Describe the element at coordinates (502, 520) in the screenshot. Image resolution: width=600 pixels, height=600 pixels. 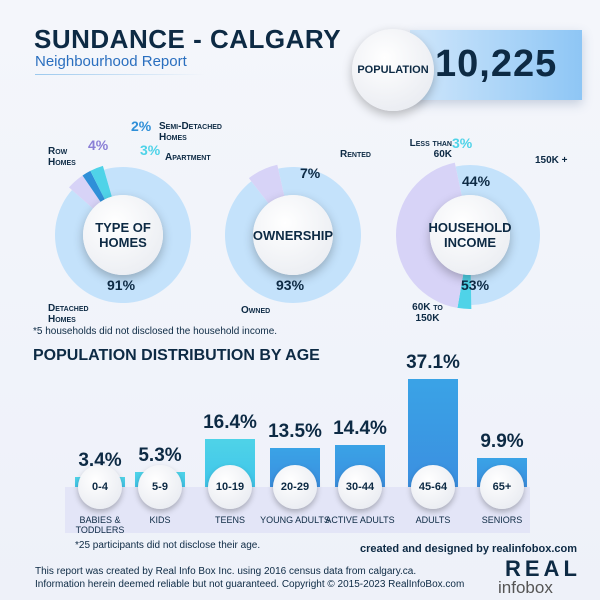
I see `age-group-label: SENIORS` at that location.